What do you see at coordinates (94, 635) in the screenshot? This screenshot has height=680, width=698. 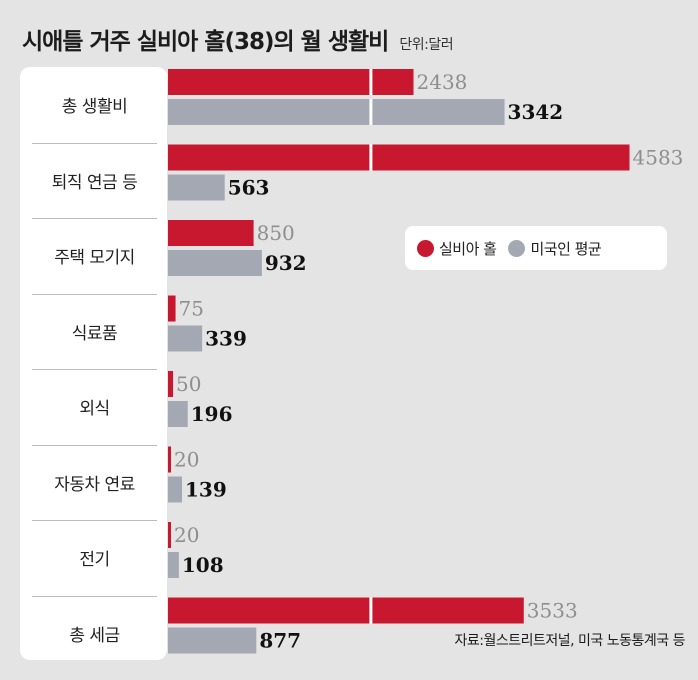 I see `category-label: 총 세금` at bounding box center [94, 635].